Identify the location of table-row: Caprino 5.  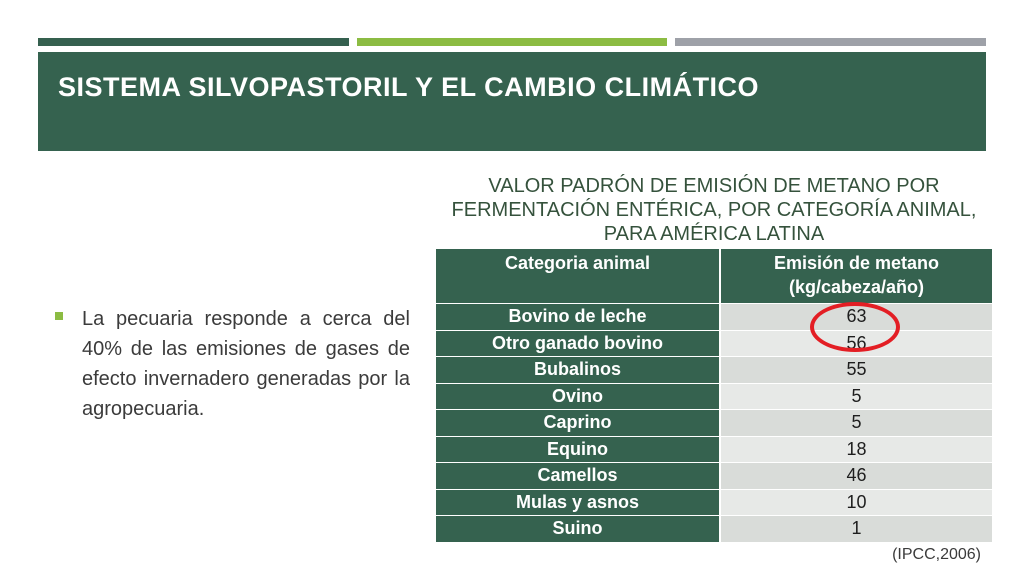
(714, 422).